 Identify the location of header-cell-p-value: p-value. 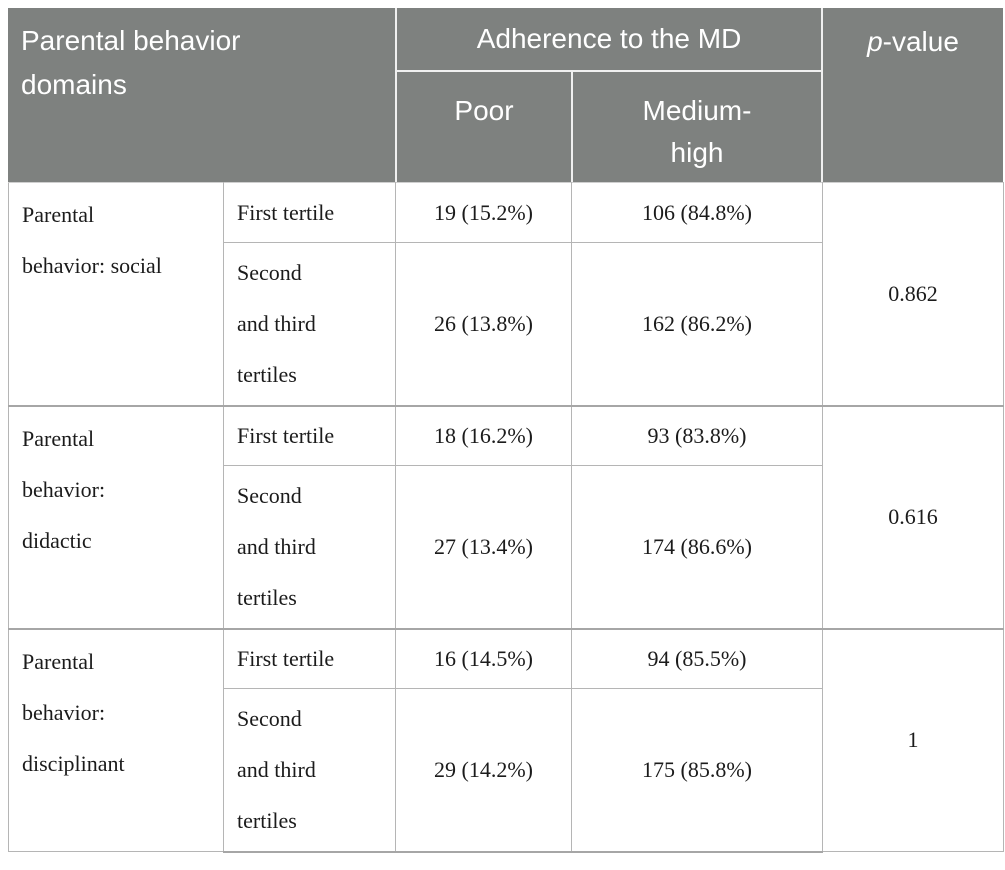
(913, 95).